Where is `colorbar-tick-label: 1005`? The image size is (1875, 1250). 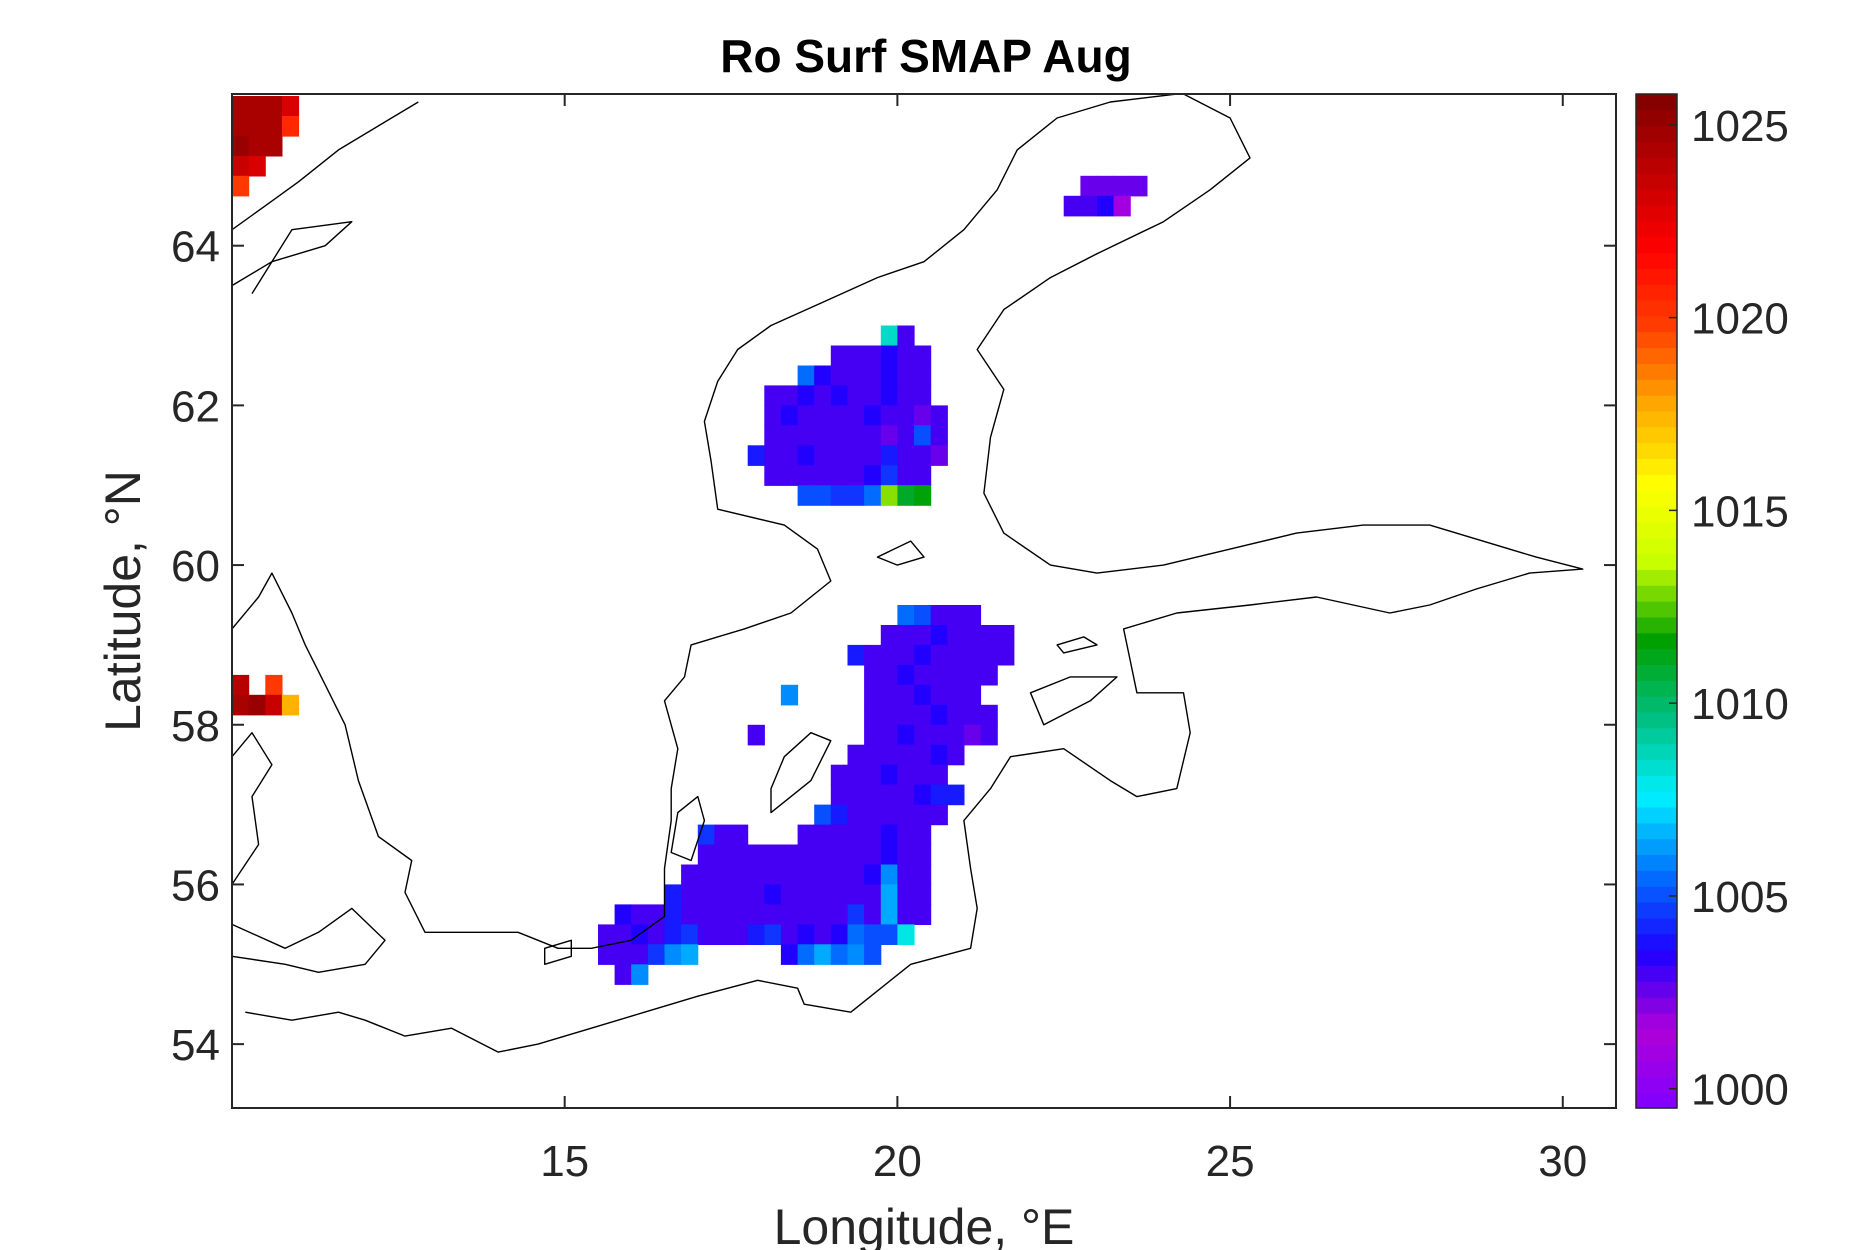
colorbar-tick-label: 1005 is located at coordinates (1740, 897).